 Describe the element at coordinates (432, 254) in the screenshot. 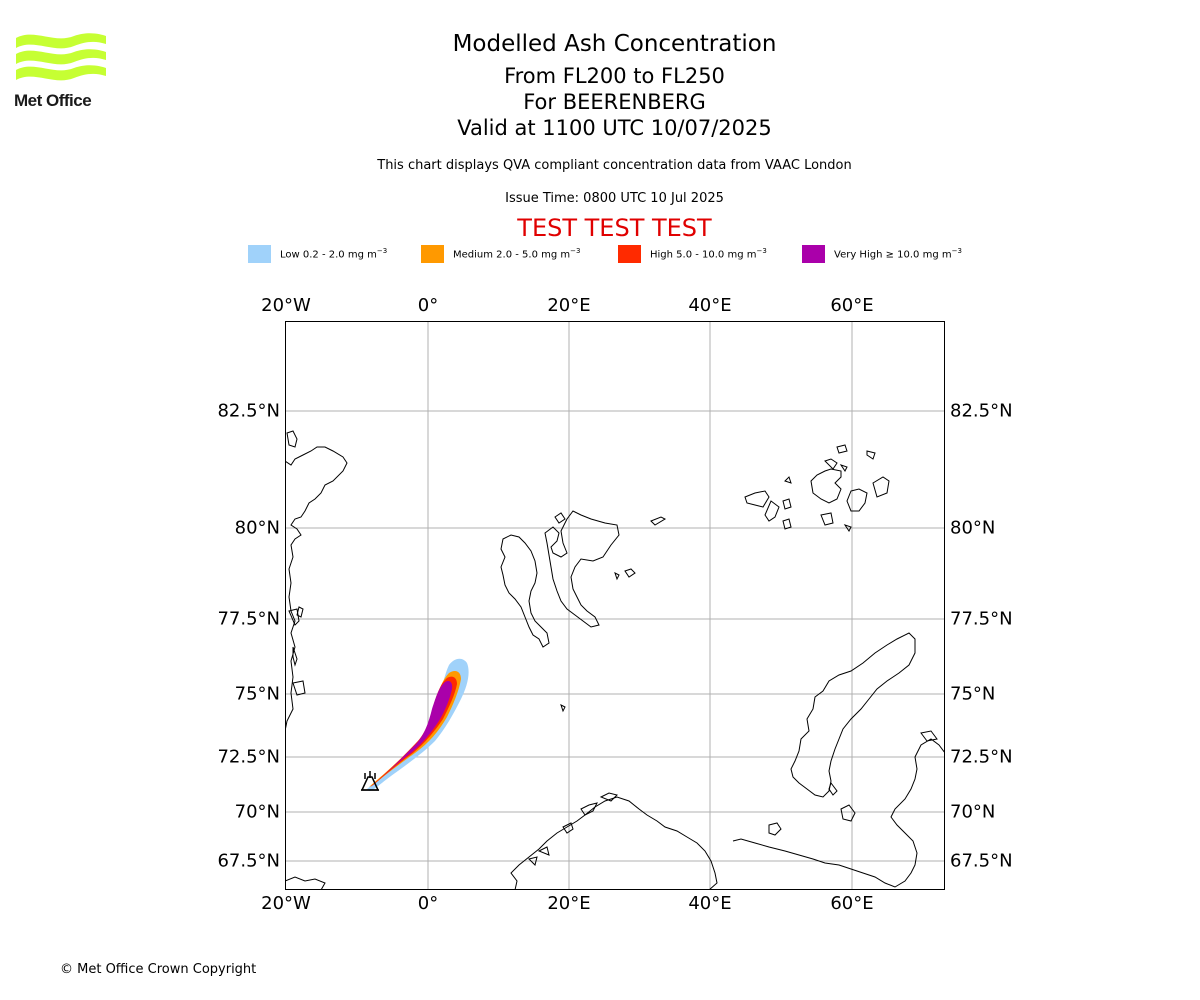

I see `legend-swatch-medium` at that location.